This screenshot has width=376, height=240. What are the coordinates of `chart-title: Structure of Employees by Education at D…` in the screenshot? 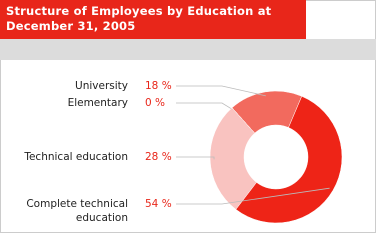 It's located at (139, 18).